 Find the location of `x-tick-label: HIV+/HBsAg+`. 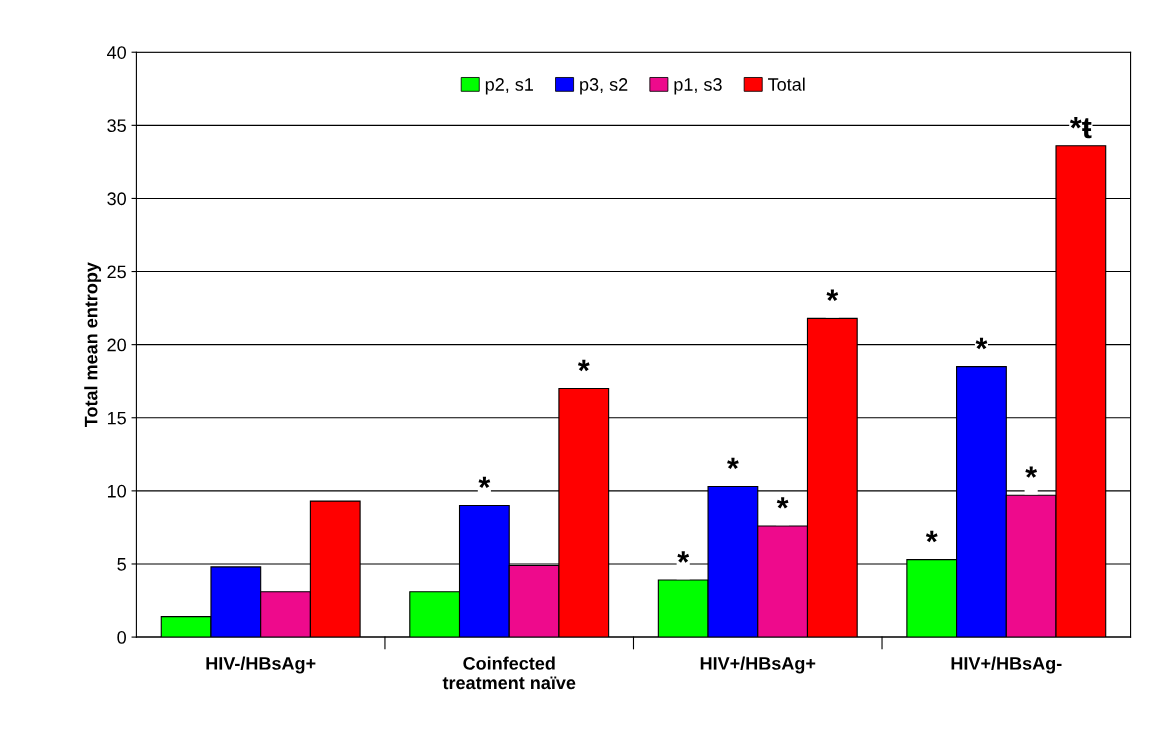

x-tick-label: HIV+/HBsAg+ is located at coordinates (758, 665).